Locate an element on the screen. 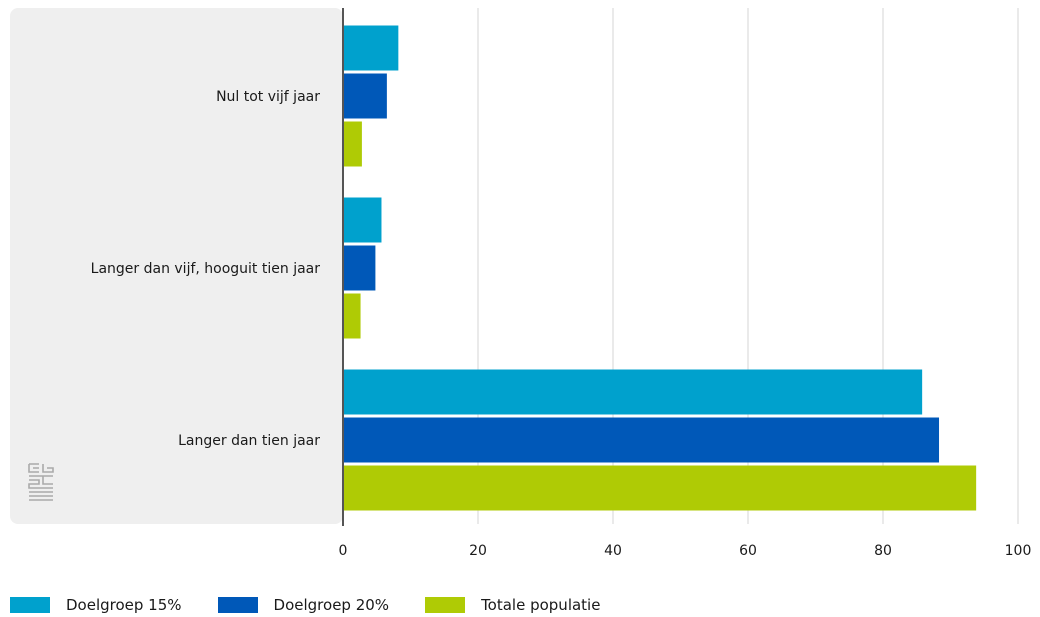  legend-label: Doelgroep 15% is located at coordinates (124, 605).